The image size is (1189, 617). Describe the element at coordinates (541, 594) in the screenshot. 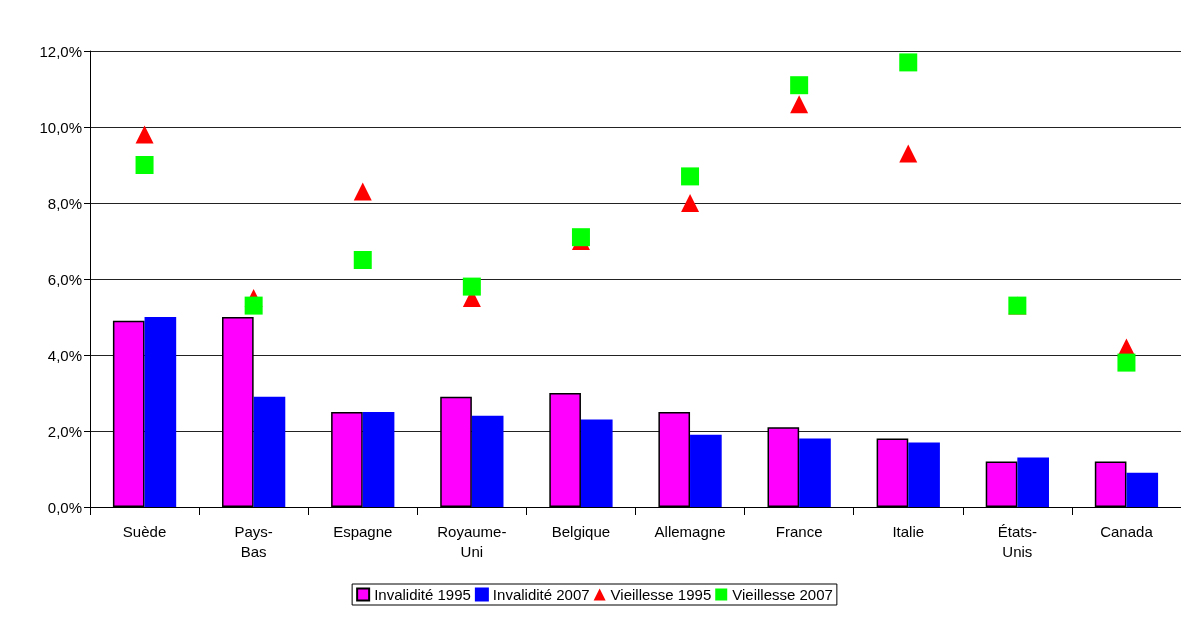

I see `legend-label: Invalidité 2007` at that location.